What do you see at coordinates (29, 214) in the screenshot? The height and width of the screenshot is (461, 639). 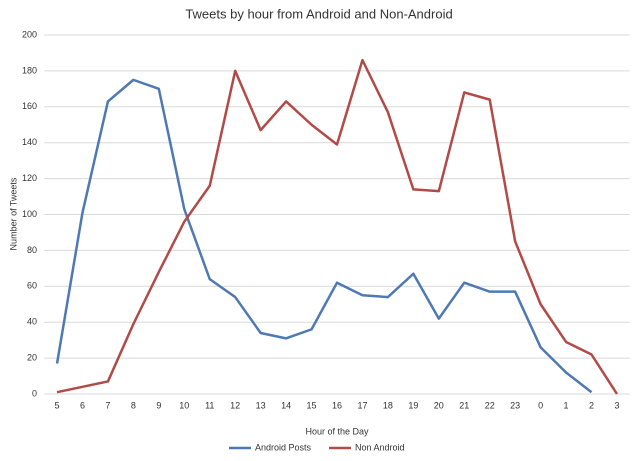 I see `y-tick-label: 100` at bounding box center [29, 214].